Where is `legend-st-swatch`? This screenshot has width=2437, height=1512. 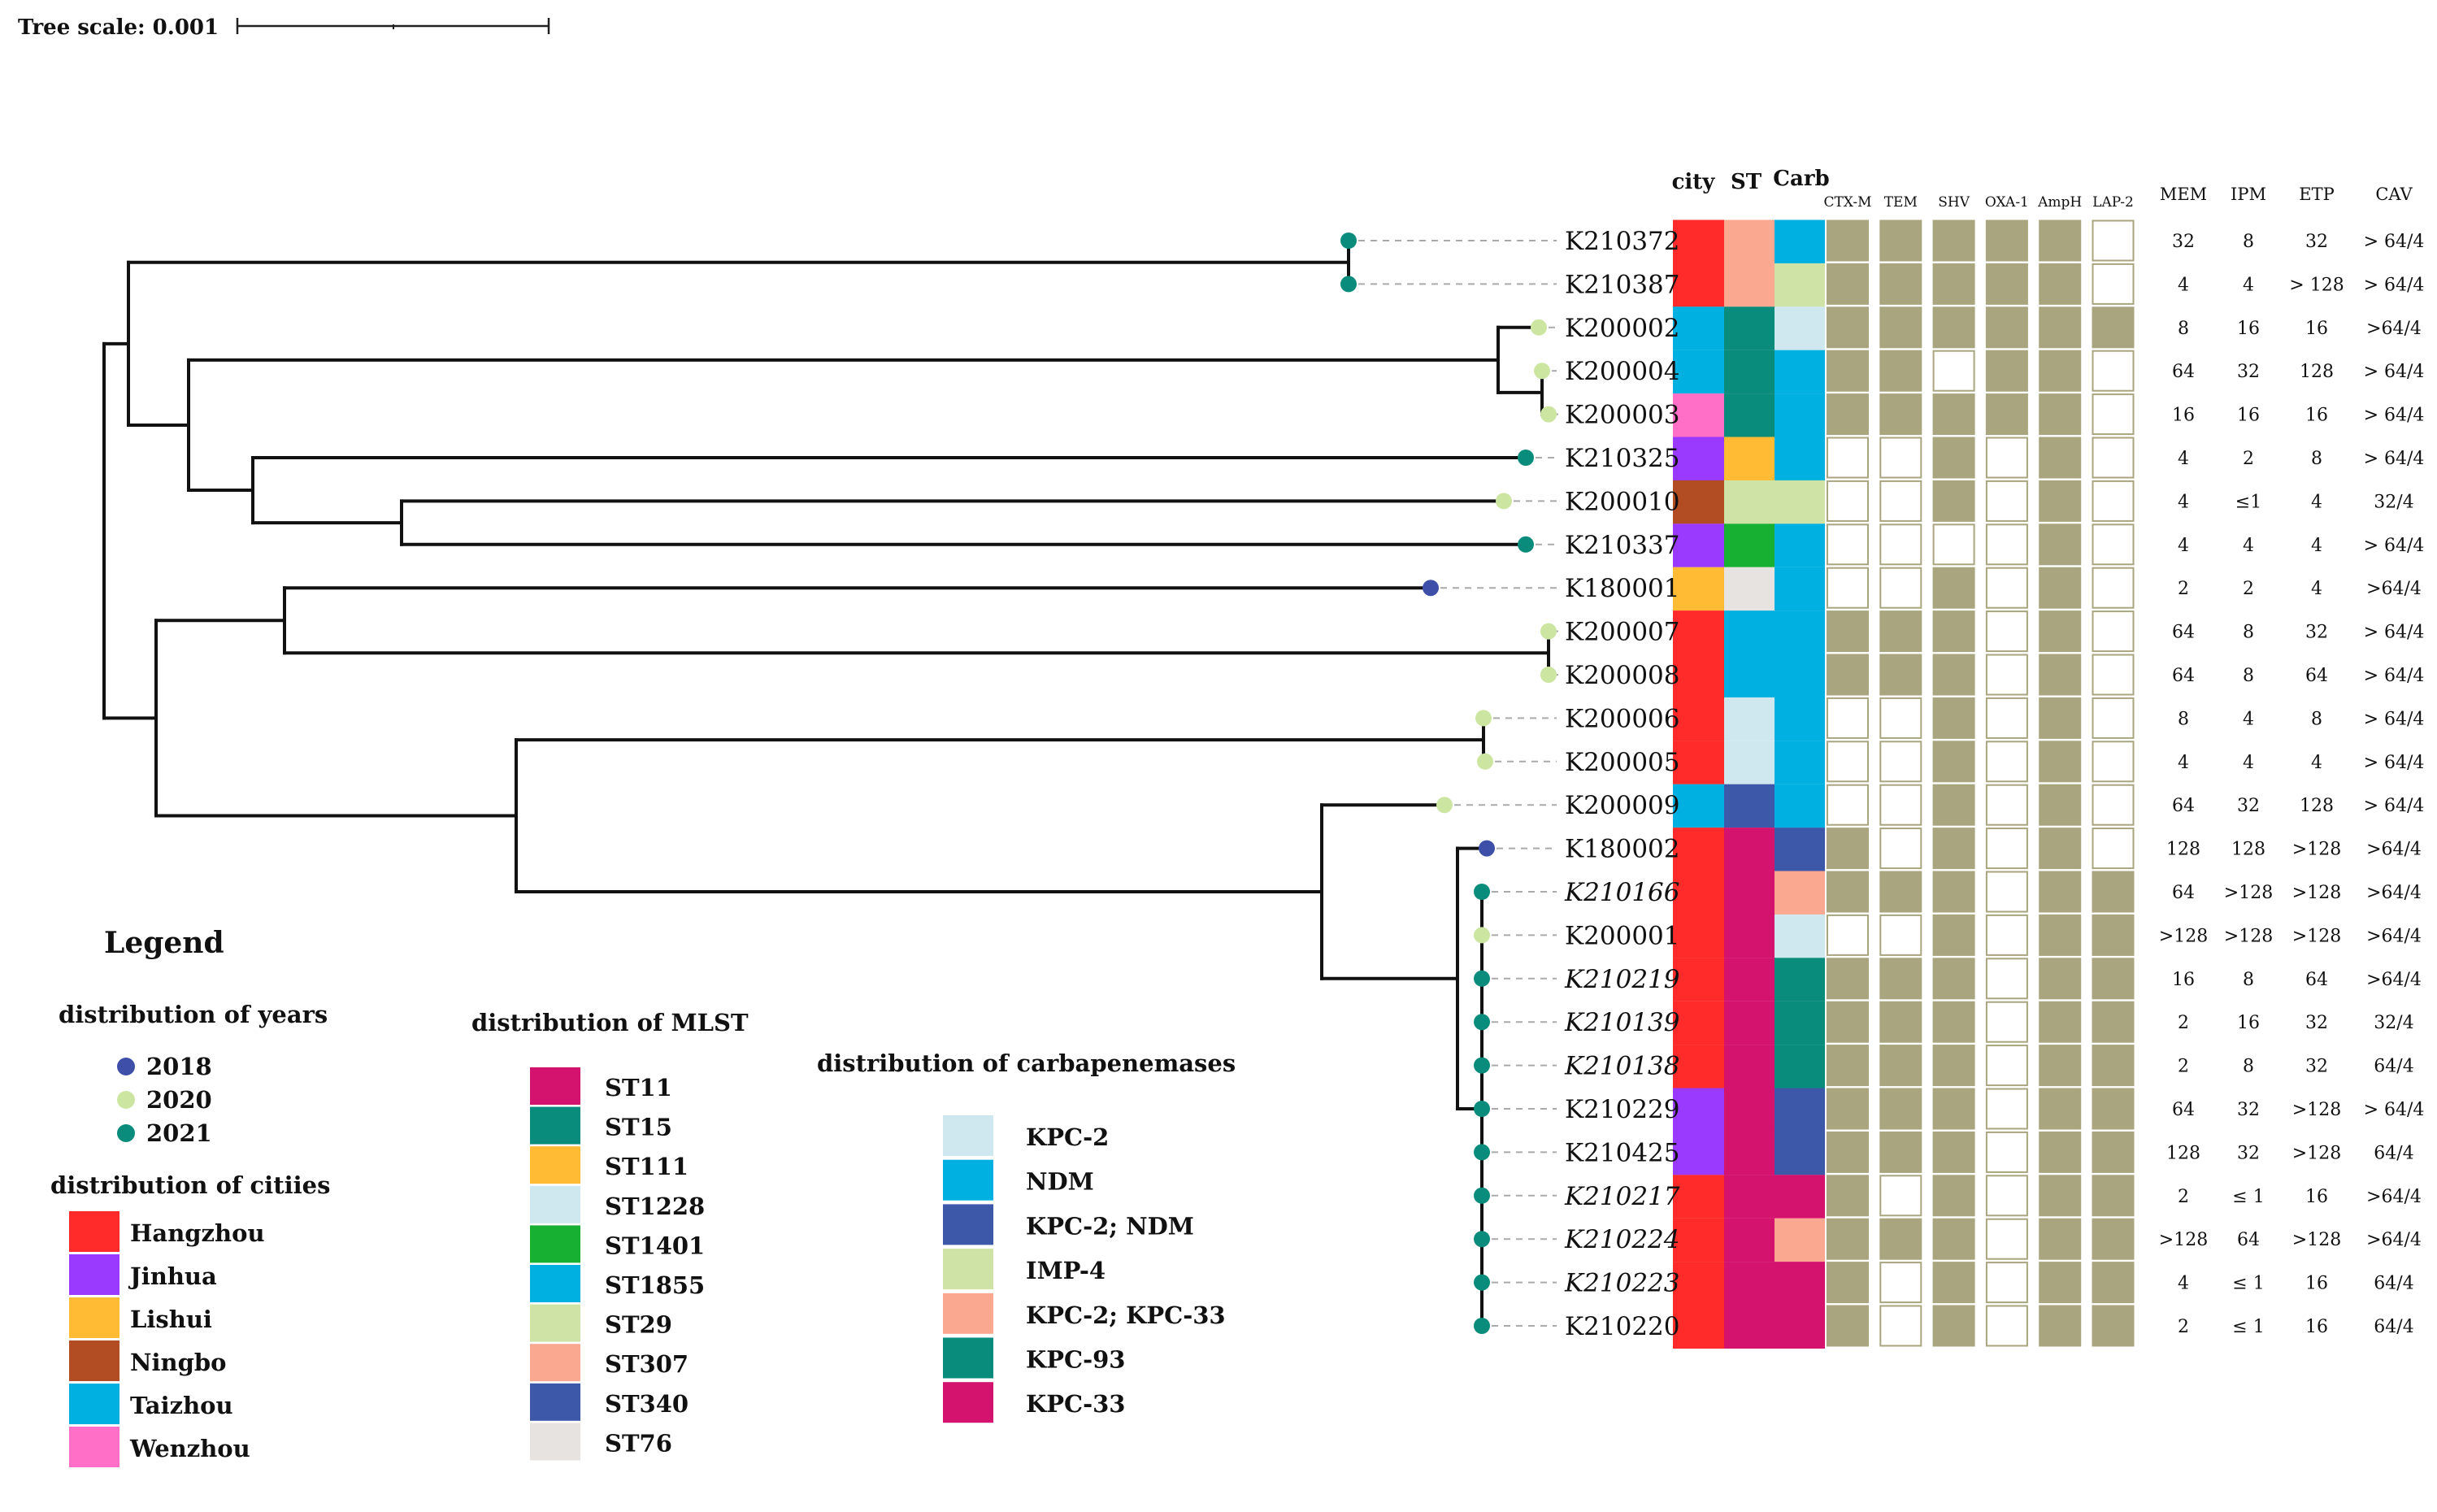 legend-st-swatch is located at coordinates (555, 1363).